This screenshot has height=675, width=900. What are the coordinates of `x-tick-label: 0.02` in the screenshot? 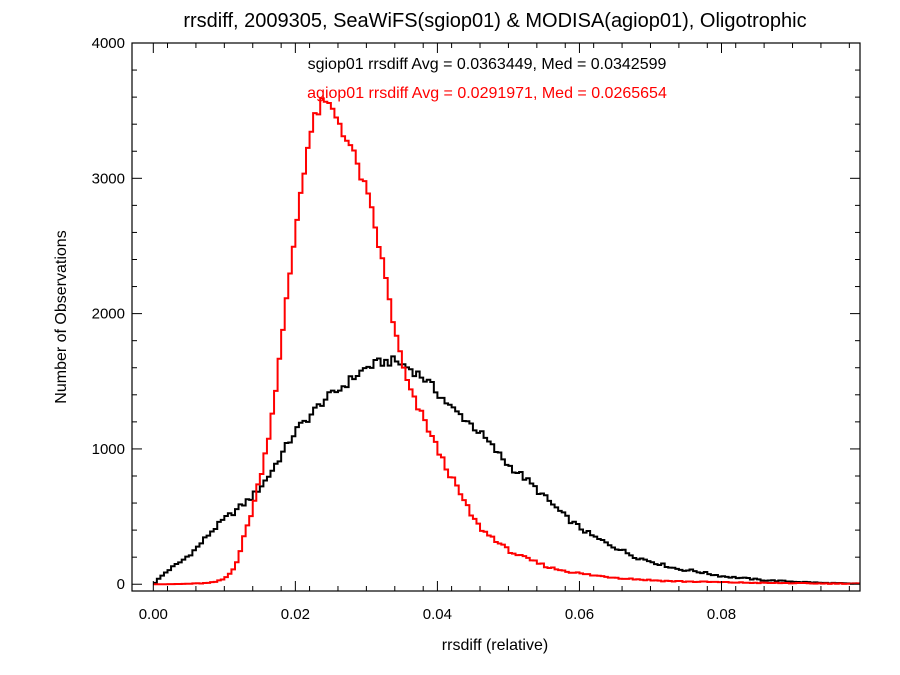 It's located at (295, 614).